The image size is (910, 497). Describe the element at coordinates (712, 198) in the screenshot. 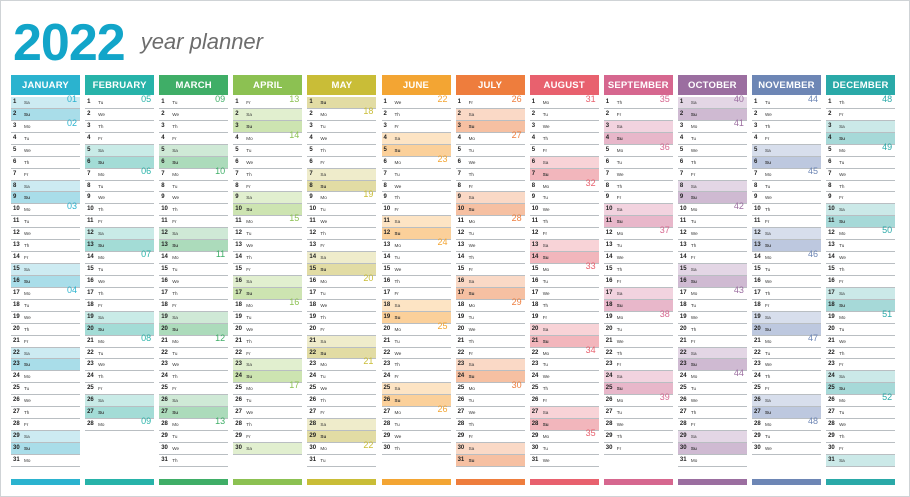

I see `day-row: 9 Su` at that location.